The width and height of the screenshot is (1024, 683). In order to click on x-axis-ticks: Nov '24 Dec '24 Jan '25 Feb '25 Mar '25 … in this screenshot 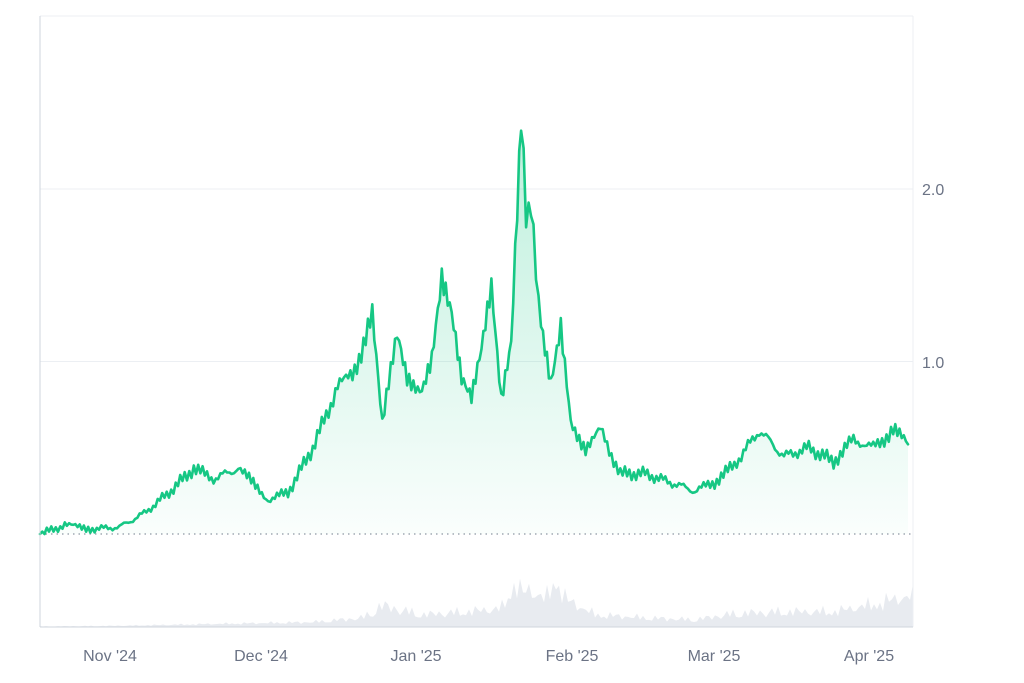, I will do `click(488, 656)`.